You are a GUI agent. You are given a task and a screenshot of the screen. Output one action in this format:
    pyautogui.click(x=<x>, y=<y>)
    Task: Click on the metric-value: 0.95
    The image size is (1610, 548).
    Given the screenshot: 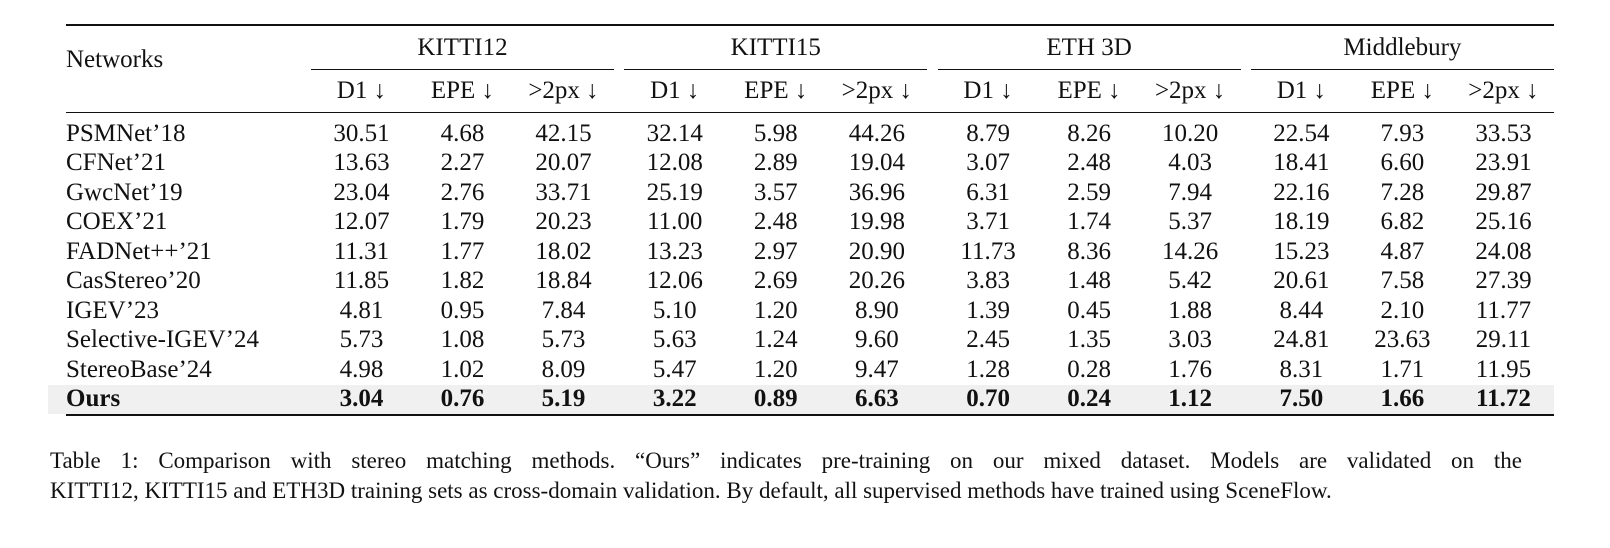 What is the action you would take?
    pyautogui.click(x=462, y=310)
    